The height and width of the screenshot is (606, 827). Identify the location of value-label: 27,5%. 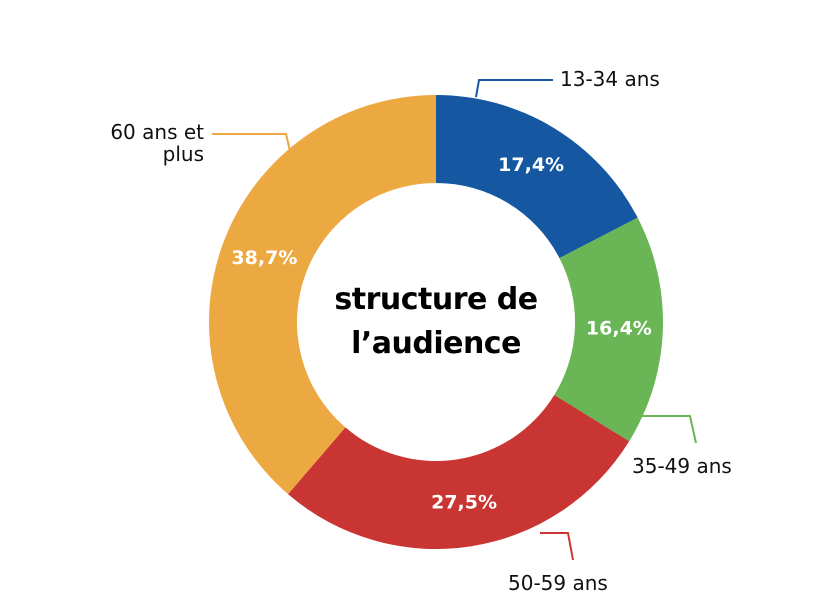
(464, 502).